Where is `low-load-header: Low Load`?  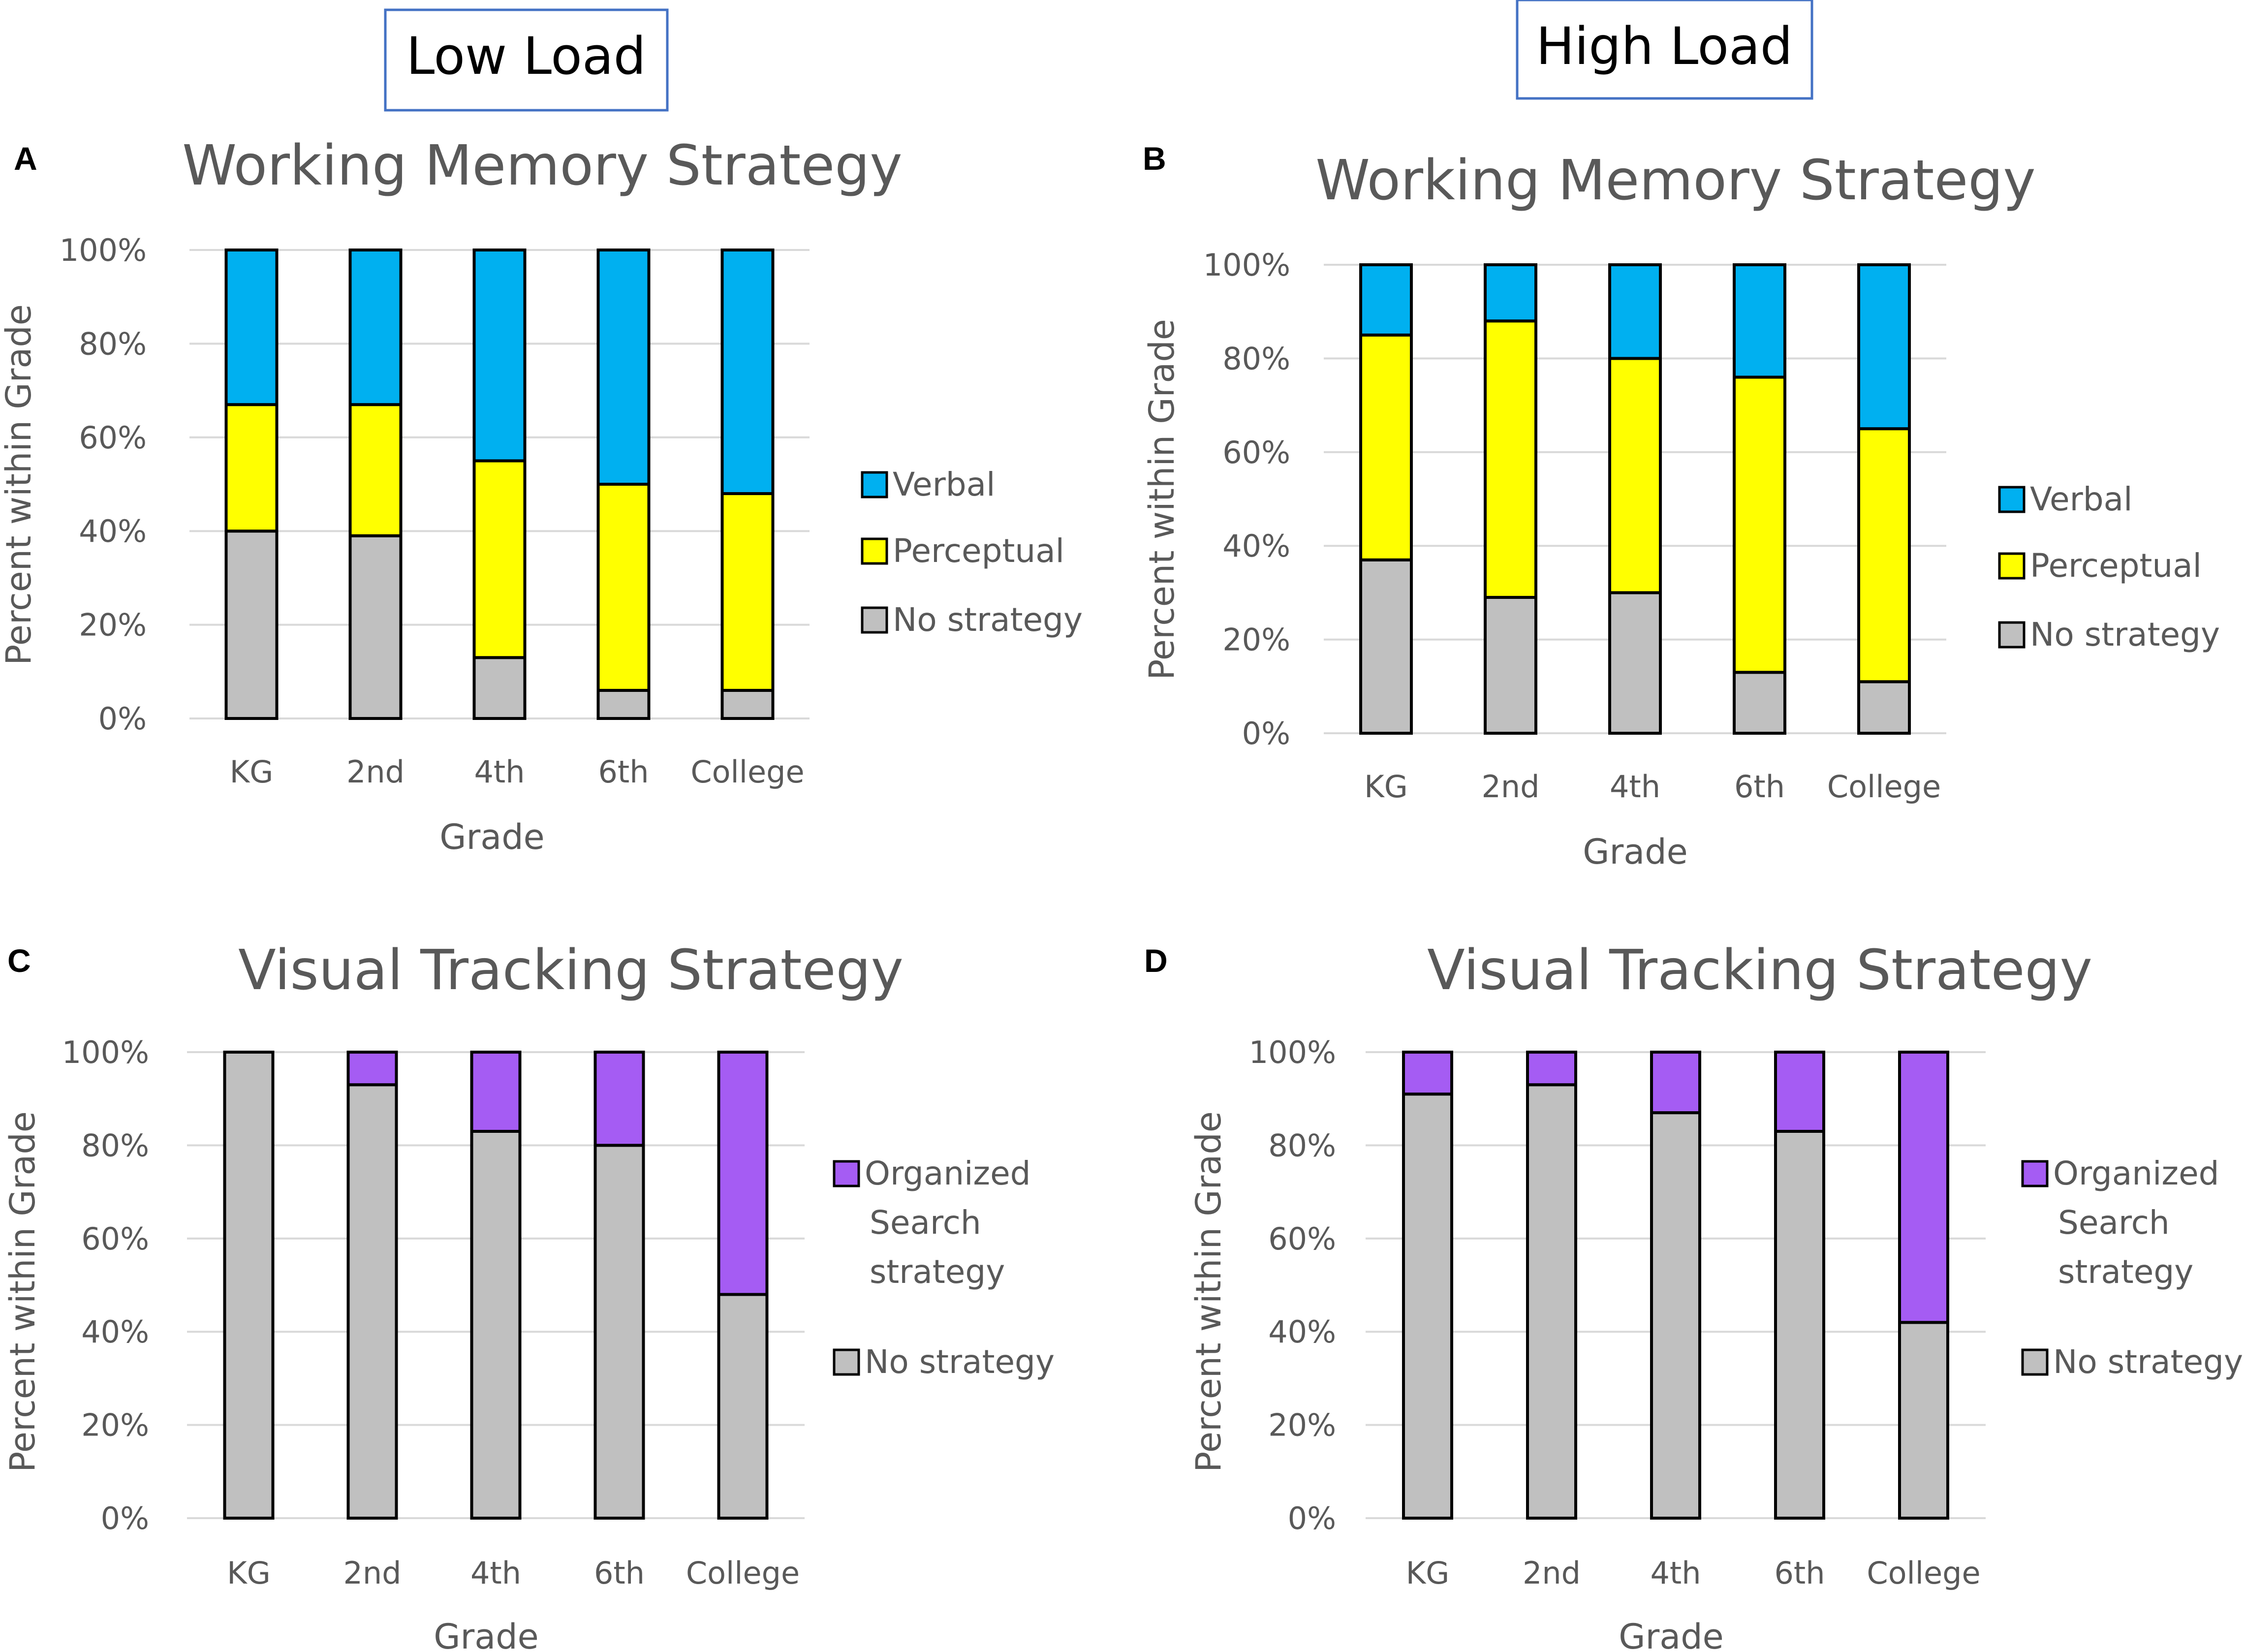 low-load-header: Low Load is located at coordinates (526, 60).